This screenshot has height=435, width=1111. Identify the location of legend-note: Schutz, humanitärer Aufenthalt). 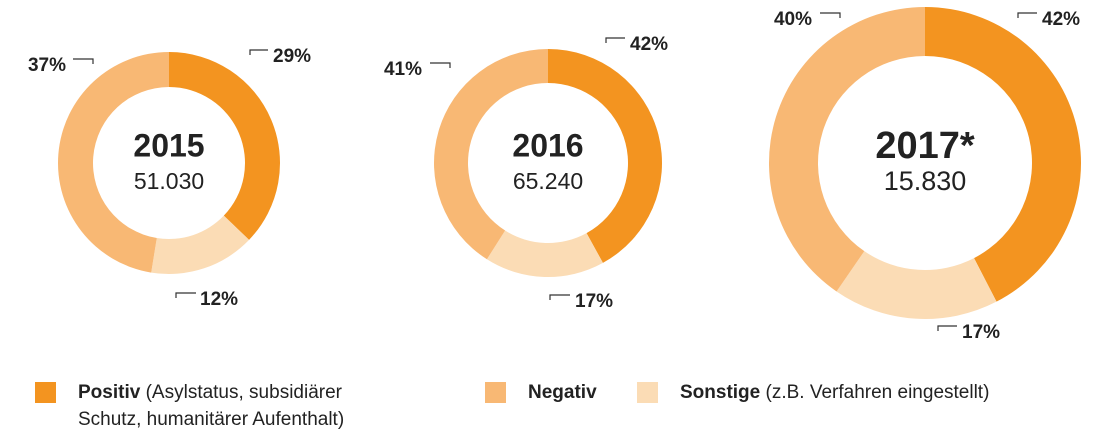
(211, 419).